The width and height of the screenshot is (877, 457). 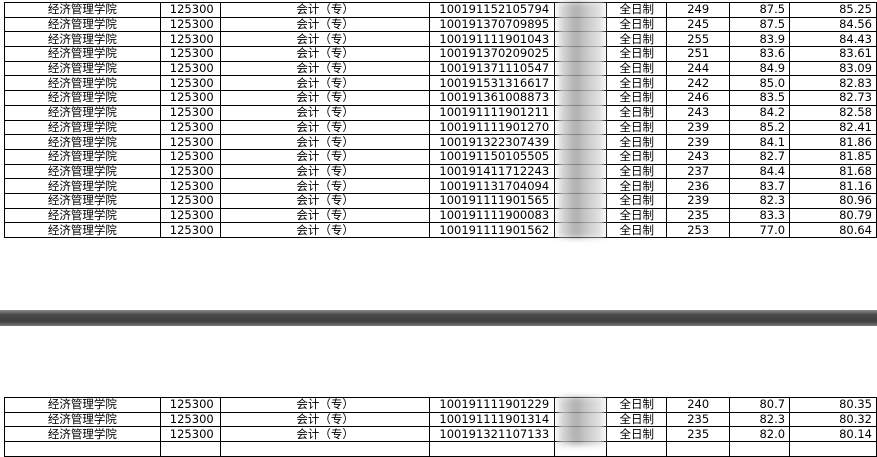 What do you see at coordinates (492, 142) in the screenshot?
I see `table-cell: 100191322307439` at bounding box center [492, 142].